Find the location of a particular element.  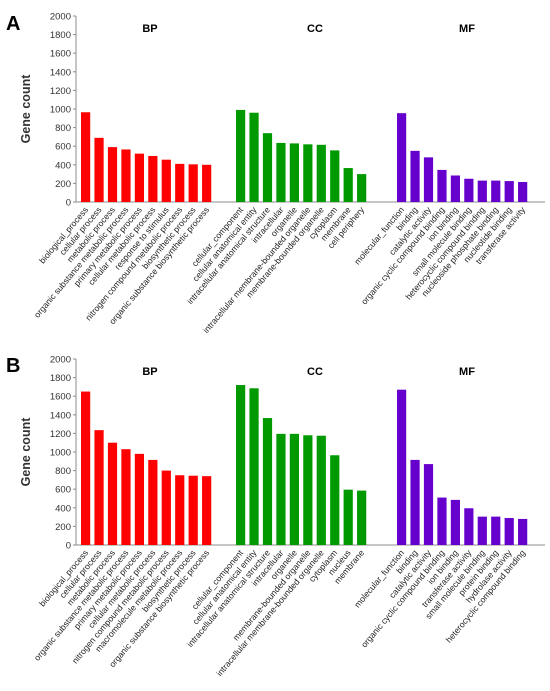

panel-label: B is located at coordinates (13, 366).